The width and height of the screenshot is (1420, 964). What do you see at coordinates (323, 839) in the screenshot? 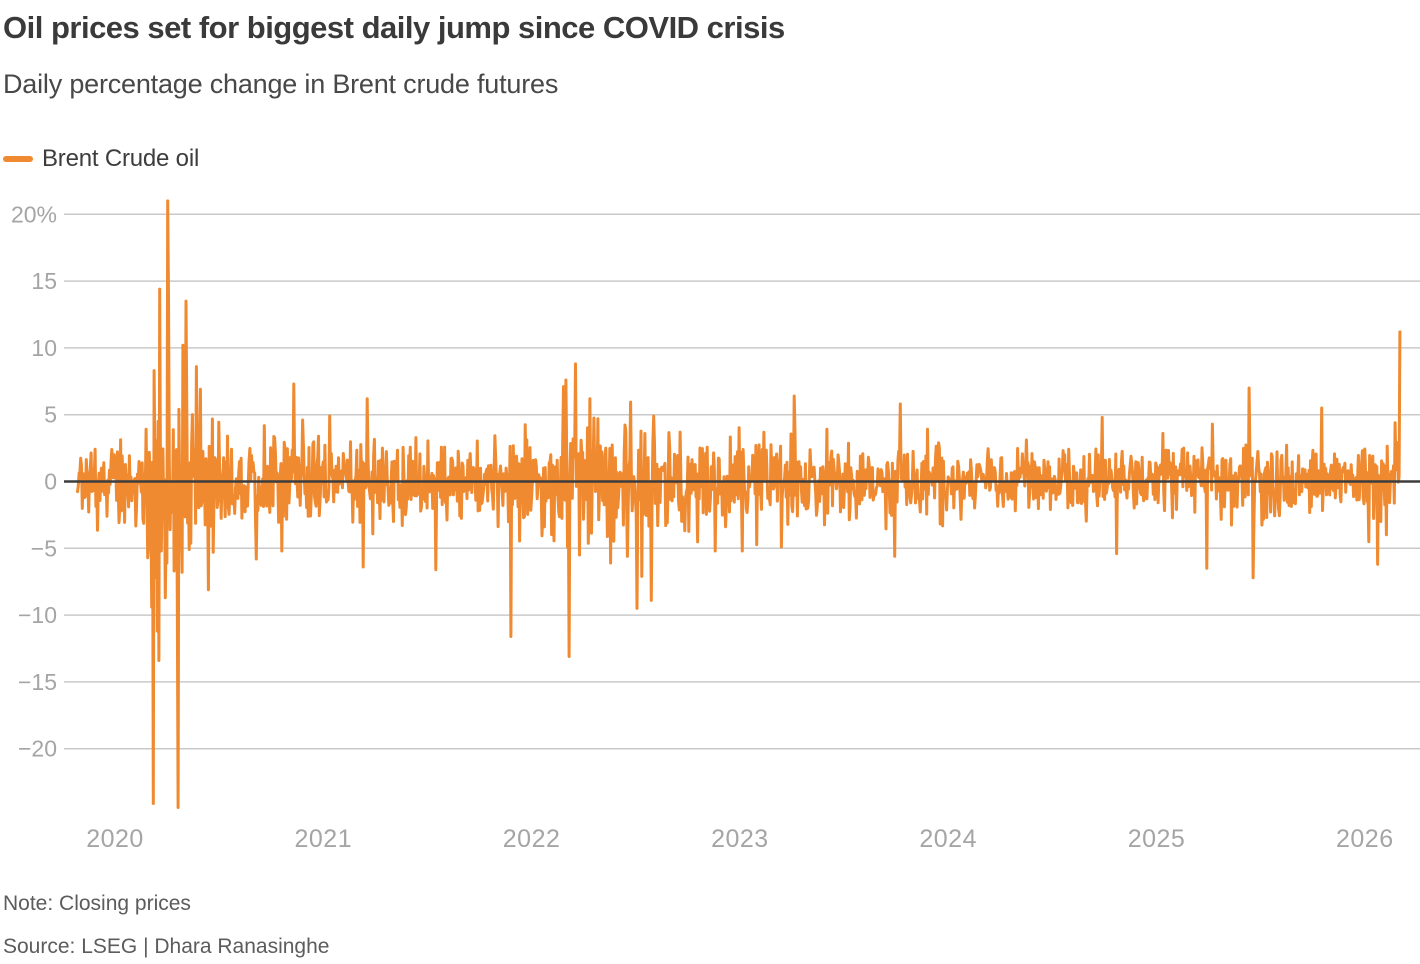
I see `x-axis-tick-label: 2021` at bounding box center [323, 839].